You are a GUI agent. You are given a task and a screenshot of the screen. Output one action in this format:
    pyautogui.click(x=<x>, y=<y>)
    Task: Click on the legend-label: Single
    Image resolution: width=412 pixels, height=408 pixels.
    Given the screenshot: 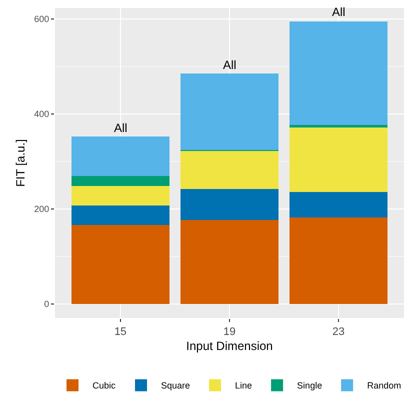 What is the action you would take?
    pyautogui.click(x=309, y=385)
    